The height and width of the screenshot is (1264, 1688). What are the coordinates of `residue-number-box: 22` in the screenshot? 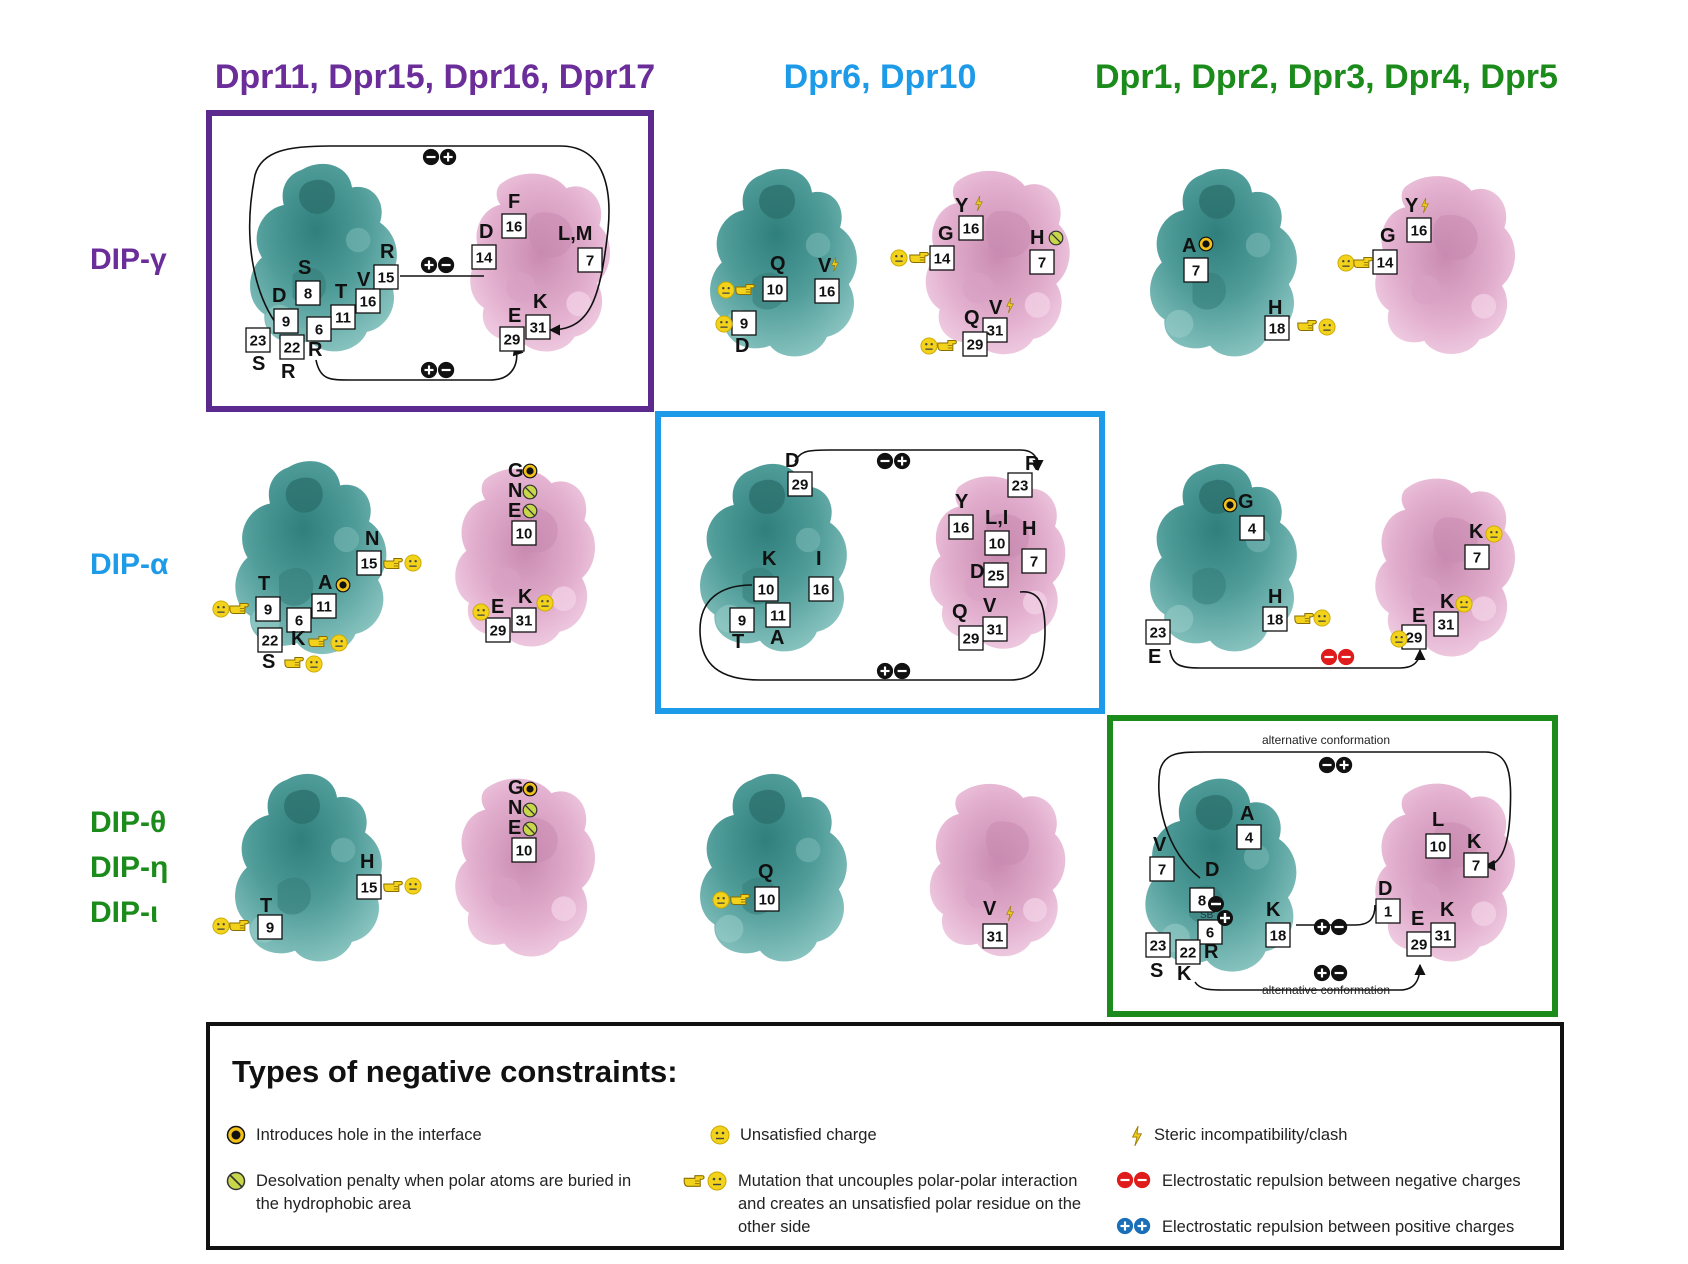 It's located at (1188, 952).